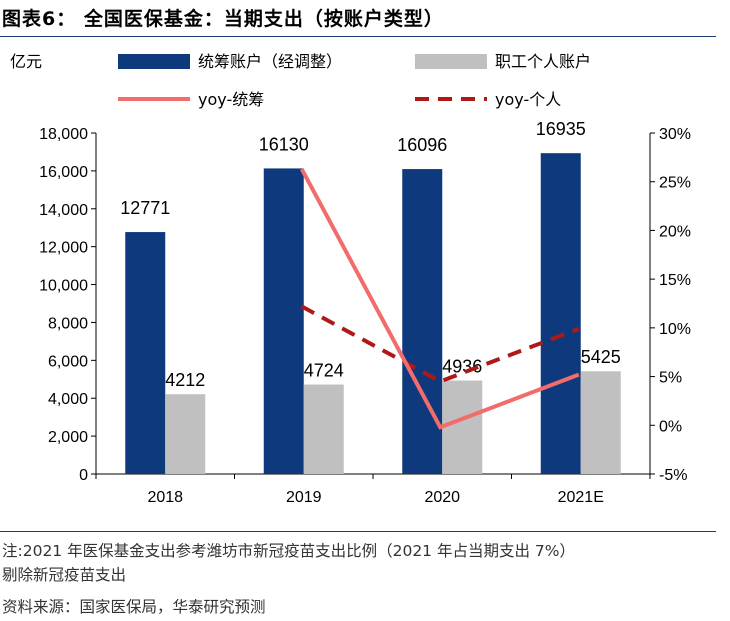 The height and width of the screenshot is (621, 730). I want to click on data-label-geren: 4212, so click(185, 380).